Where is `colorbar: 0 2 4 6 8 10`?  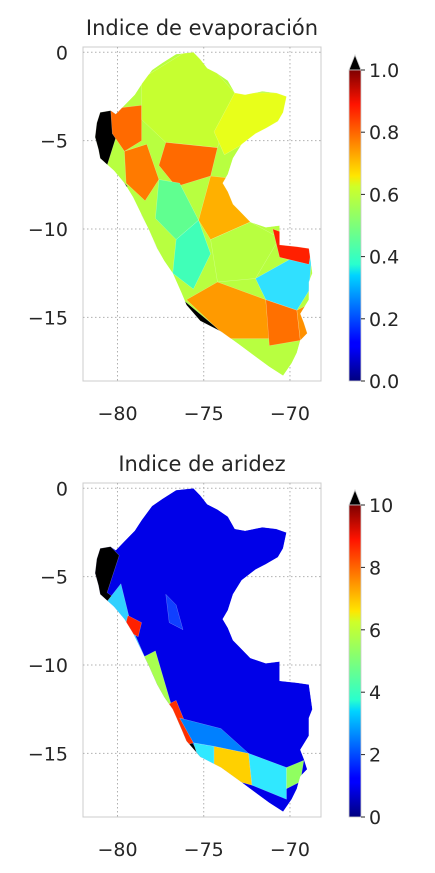
colorbar: 0 2 4 6 8 10 is located at coordinates (370, 658).